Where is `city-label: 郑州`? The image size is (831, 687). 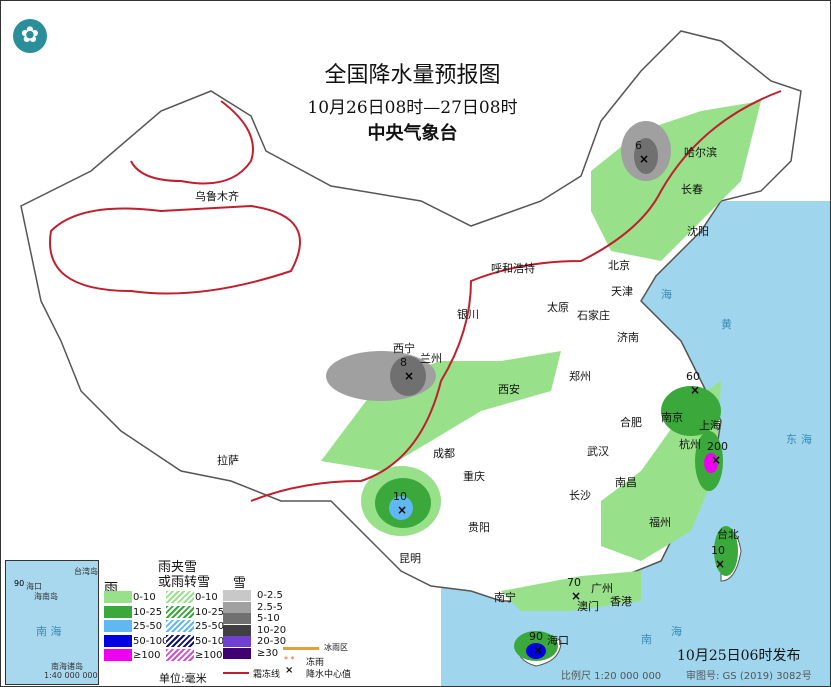
city-label: 郑州 is located at coordinates (580, 376).